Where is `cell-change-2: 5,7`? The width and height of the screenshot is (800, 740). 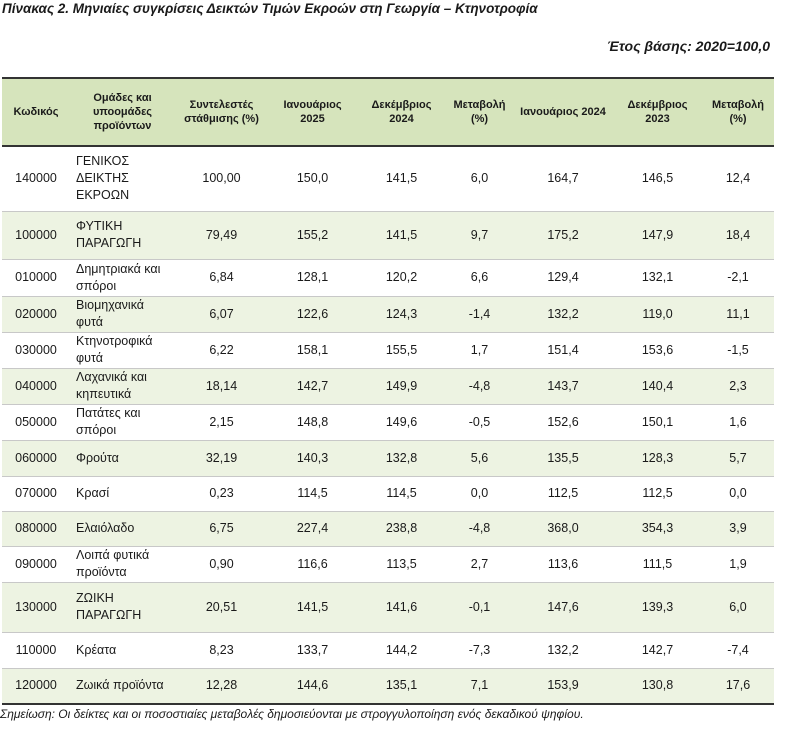
cell-change-2: 5,7 is located at coordinates (738, 458).